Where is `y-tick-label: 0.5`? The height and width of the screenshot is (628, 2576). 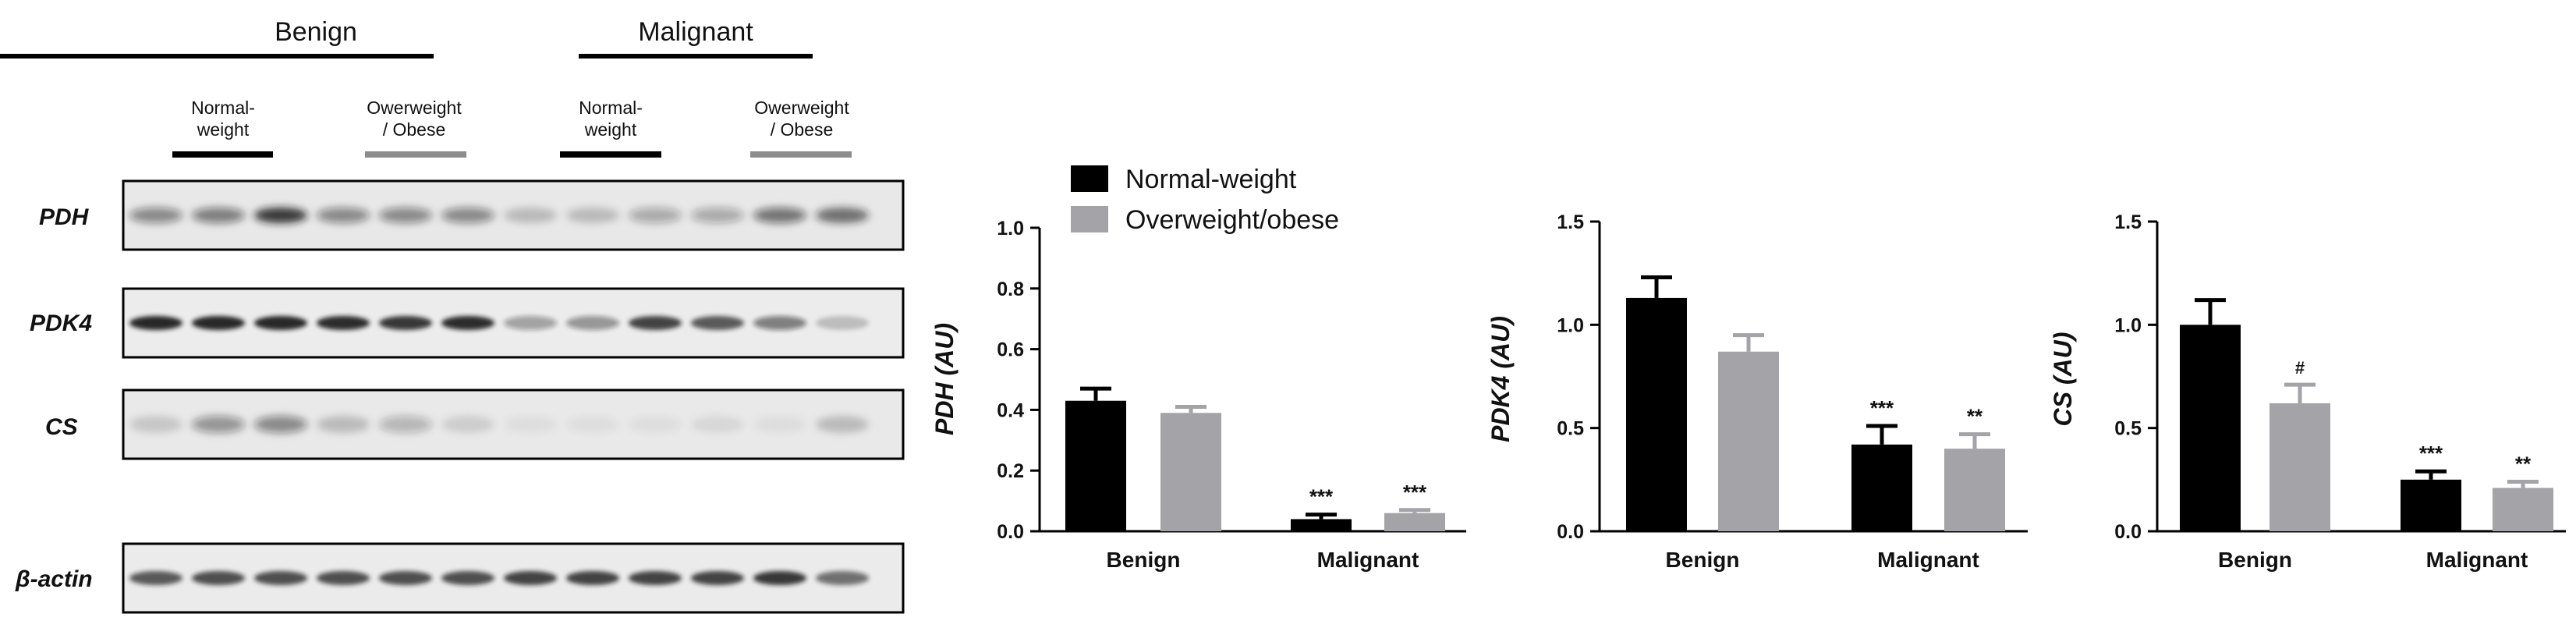
y-tick-label: 0.5 is located at coordinates (1571, 429).